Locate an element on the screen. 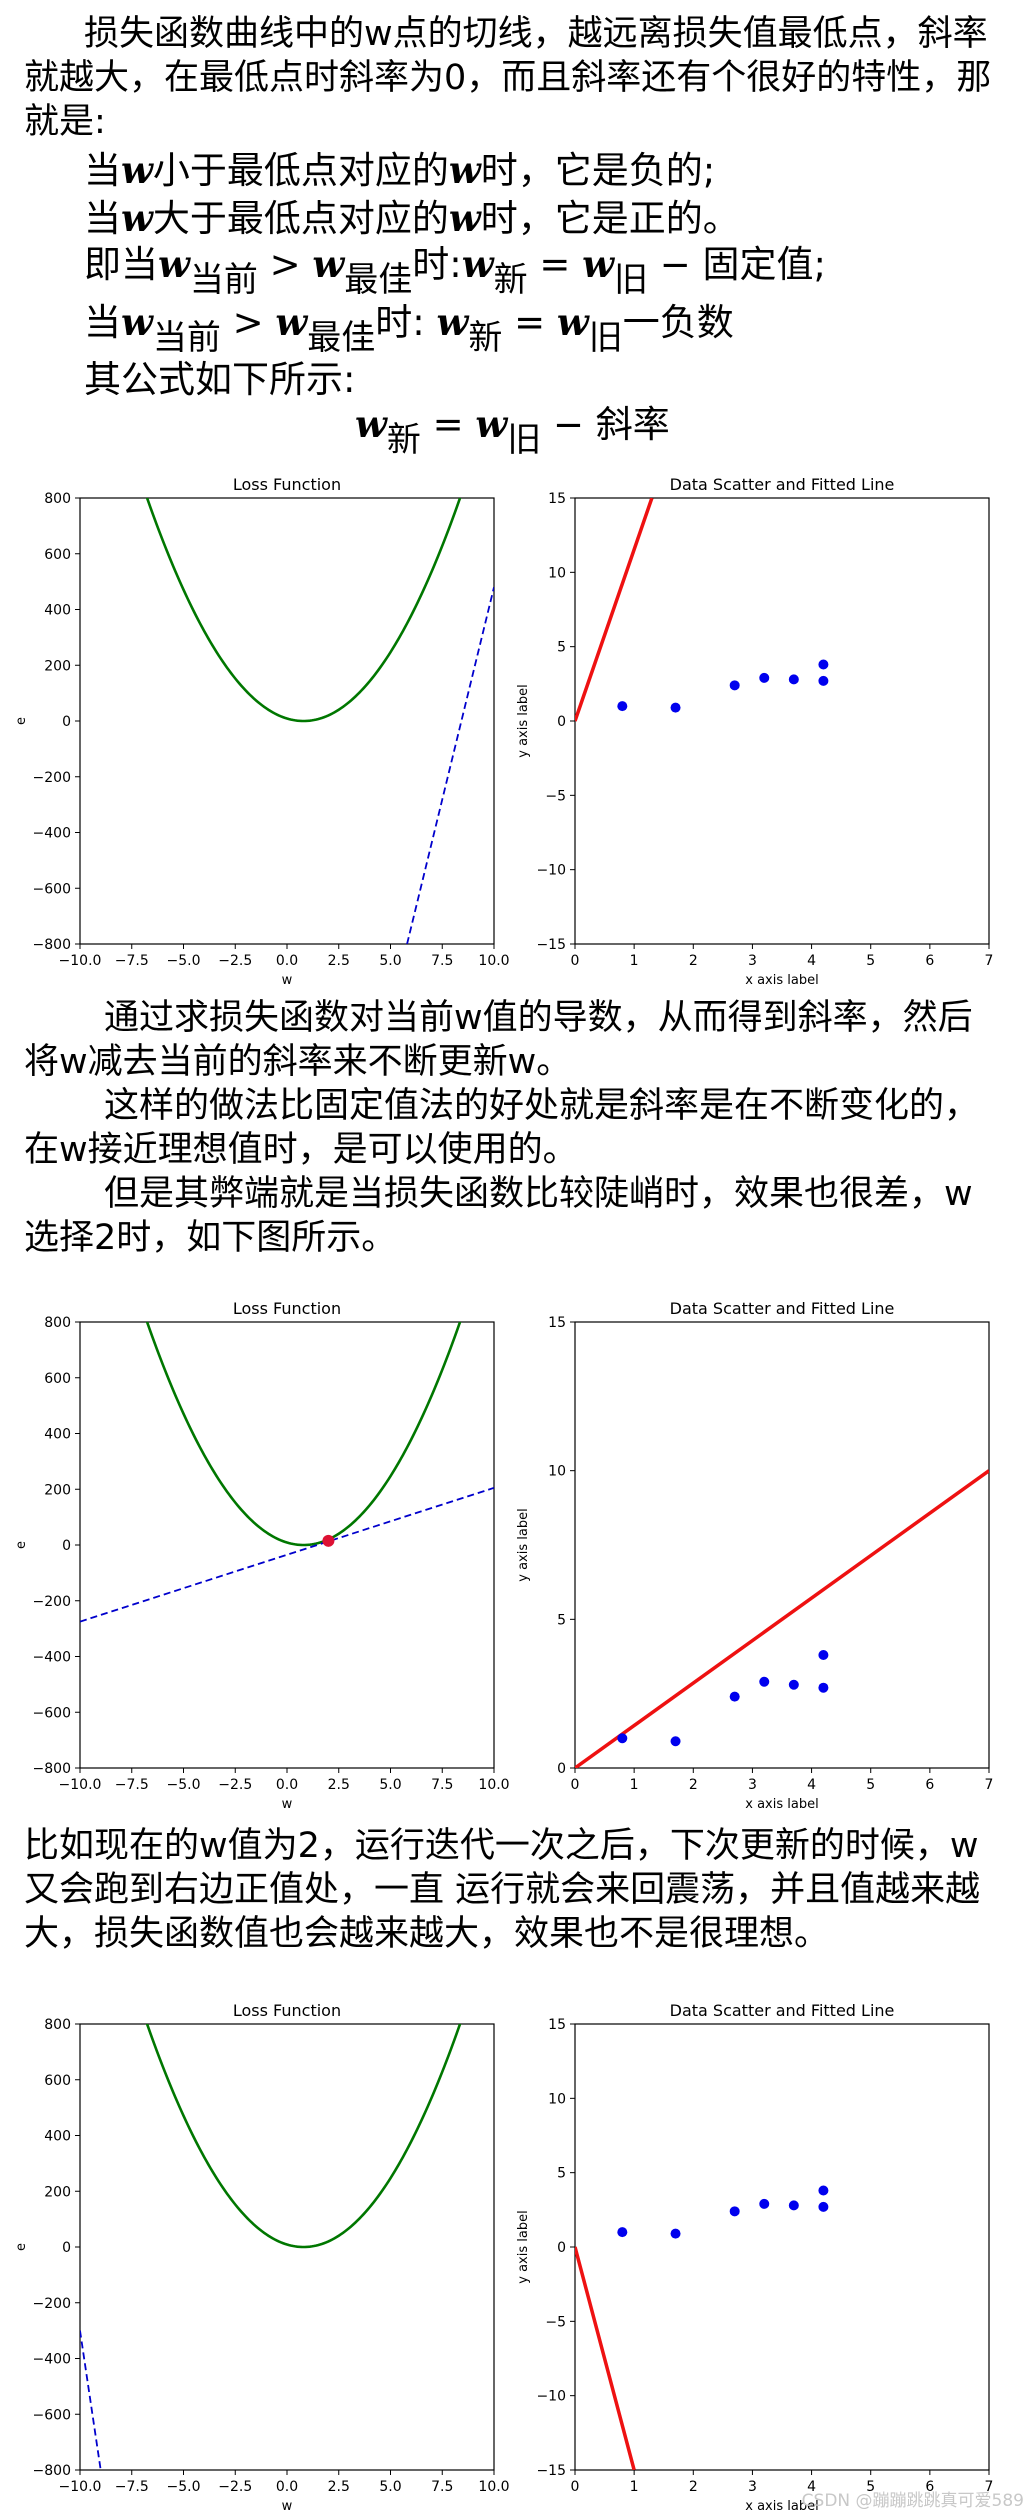  rule-negative: 当w当前 > w最佳时: w新 = w旧一负数 is located at coordinates (557, 328).